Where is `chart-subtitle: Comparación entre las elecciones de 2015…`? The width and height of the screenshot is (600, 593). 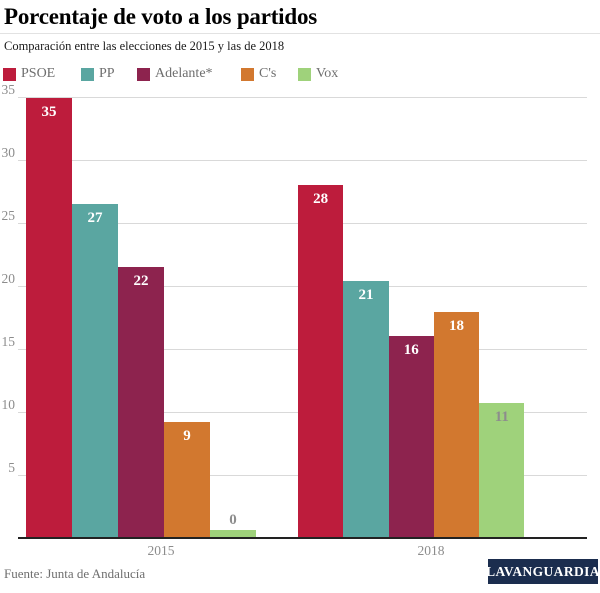
chart-subtitle: Comparación entre las elecciones de 2015… is located at coordinates (144, 46).